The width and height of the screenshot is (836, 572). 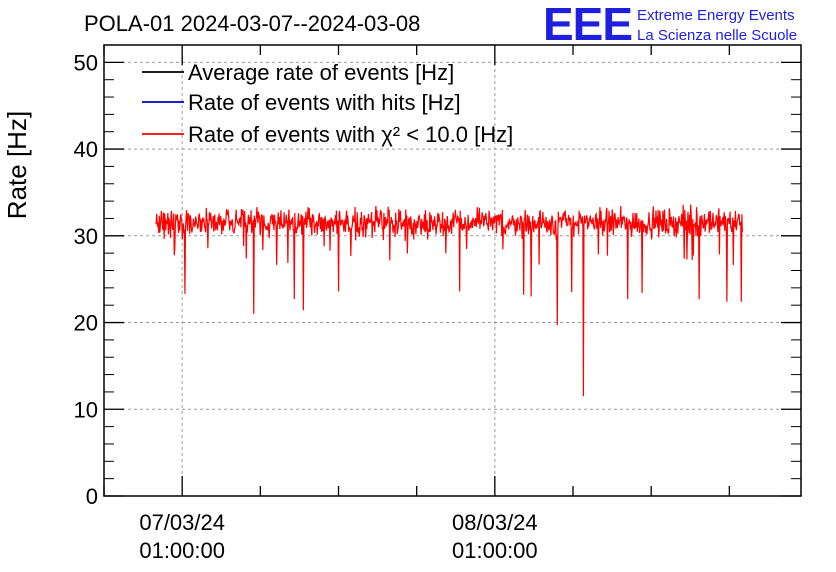 I want to click on y-tick-label-50: 50, so click(x=86, y=62).